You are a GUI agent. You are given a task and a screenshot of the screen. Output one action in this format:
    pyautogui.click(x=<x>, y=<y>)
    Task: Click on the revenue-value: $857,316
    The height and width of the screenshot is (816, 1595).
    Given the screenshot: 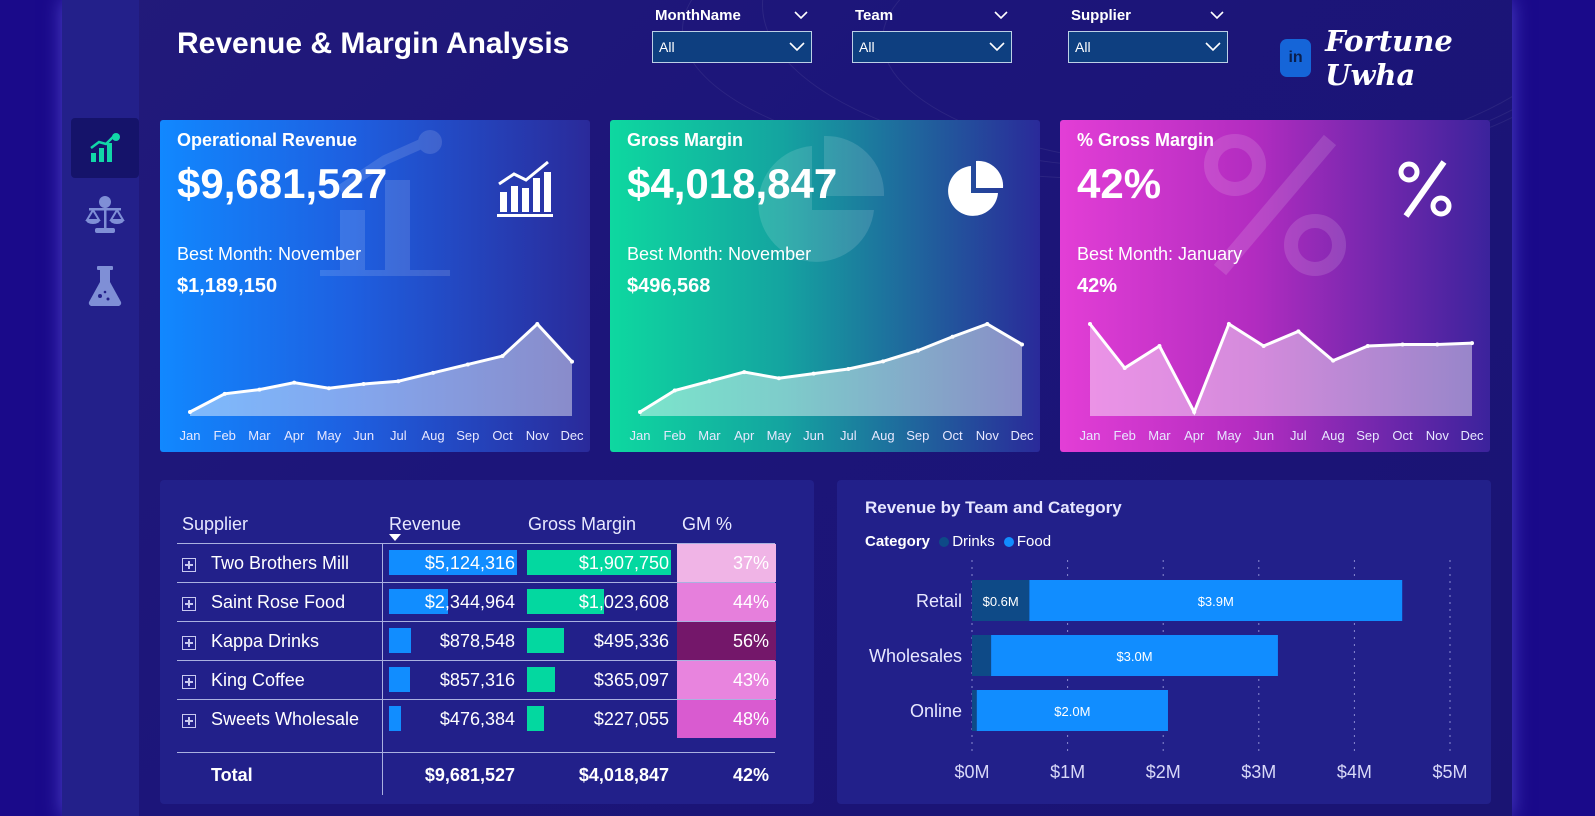 What is the action you would take?
    pyautogui.click(x=477, y=680)
    